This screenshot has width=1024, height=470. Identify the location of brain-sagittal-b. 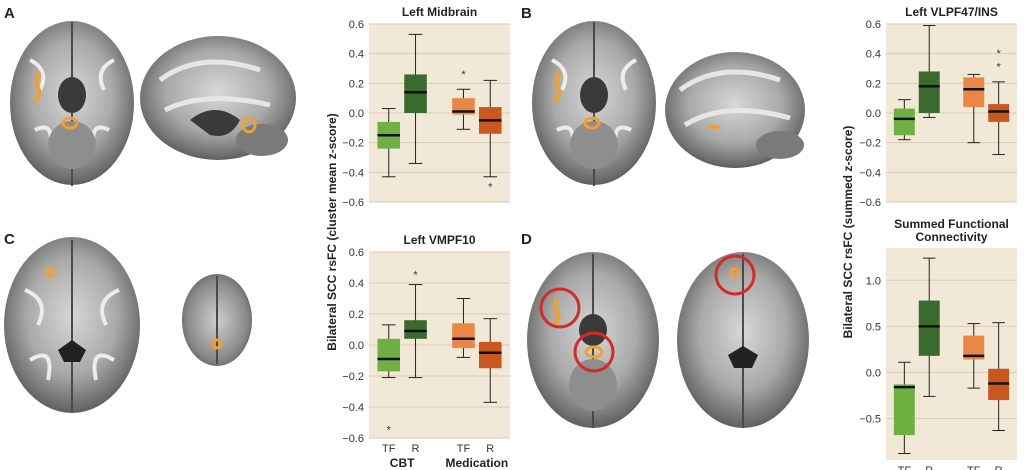
(735, 110).